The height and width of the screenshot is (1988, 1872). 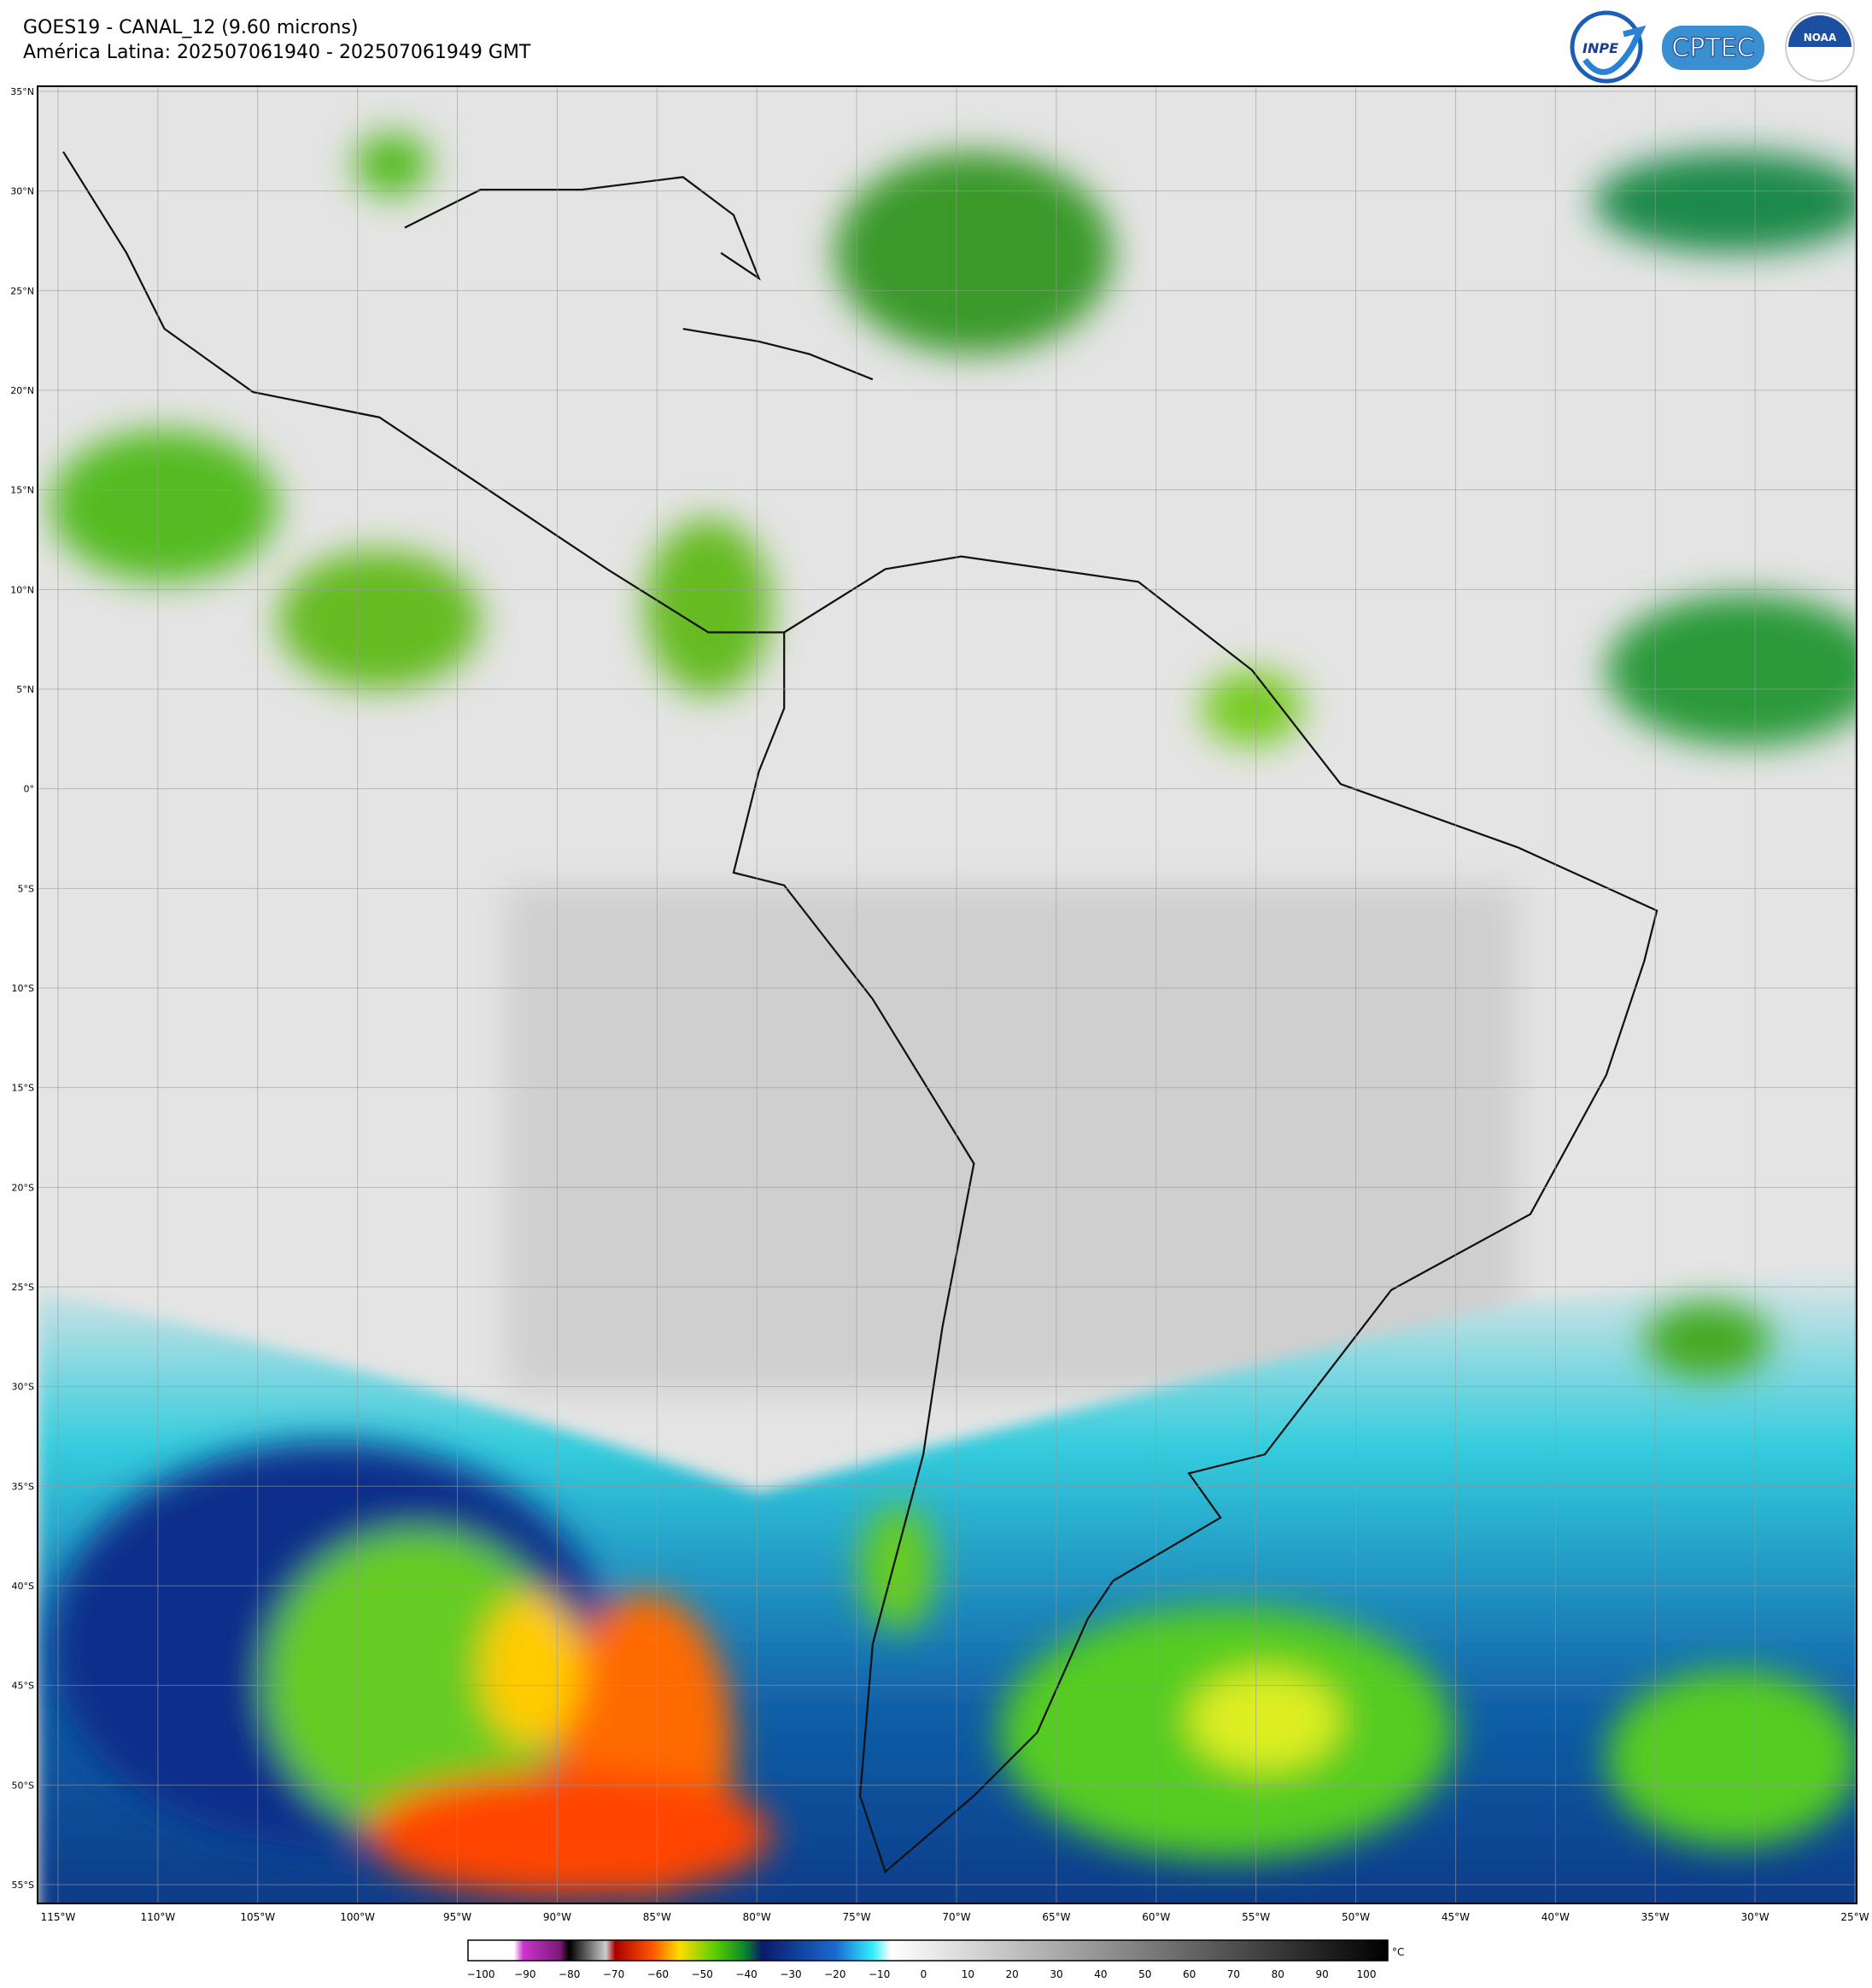 I want to click on lon-label: 75°W, so click(x=857, y=1917).